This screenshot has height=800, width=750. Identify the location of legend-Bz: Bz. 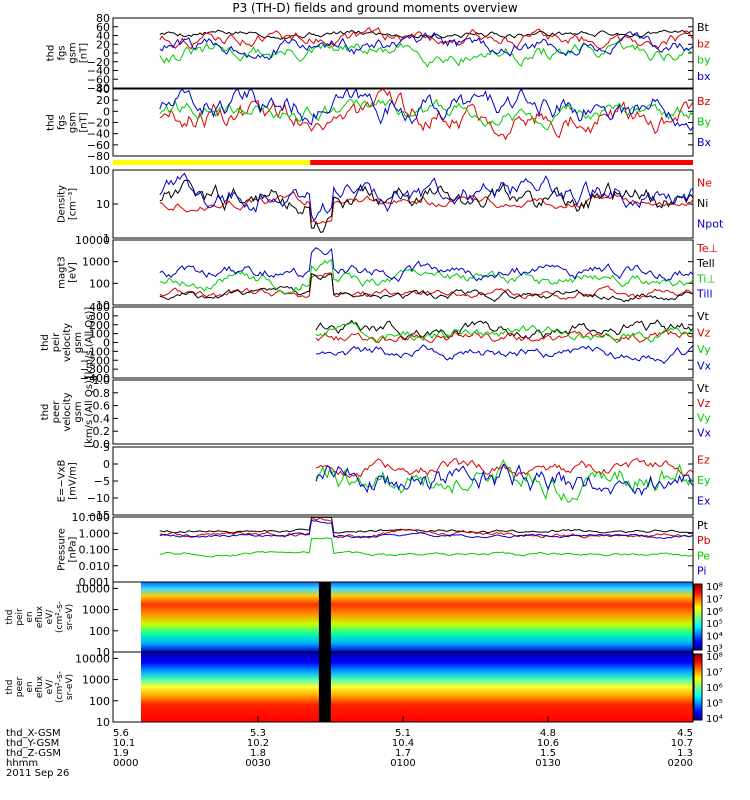
(704, 101).